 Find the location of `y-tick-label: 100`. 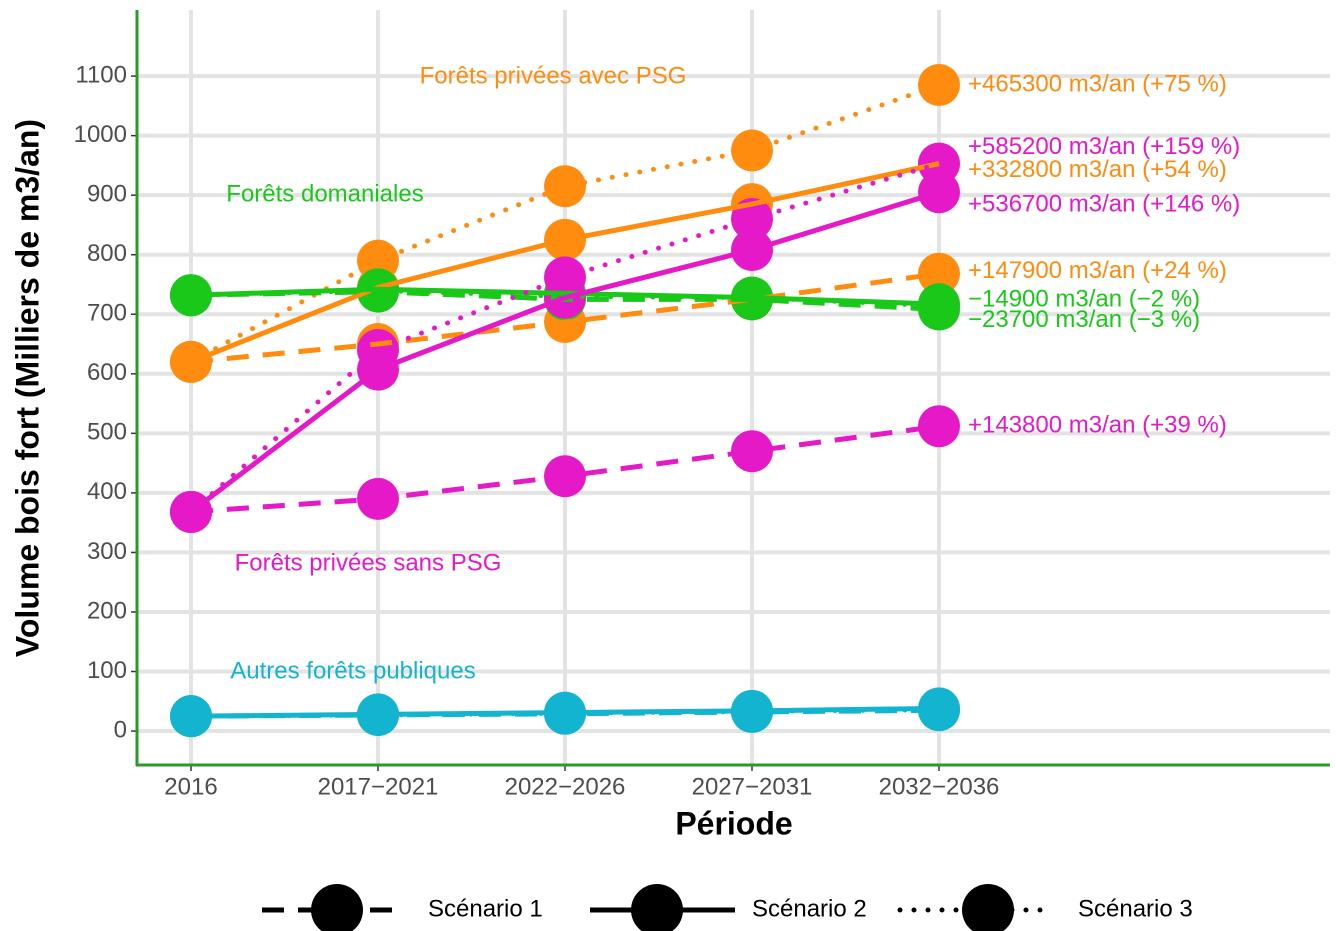

y-tick-label: 100 is located at coordinates (107, 670).